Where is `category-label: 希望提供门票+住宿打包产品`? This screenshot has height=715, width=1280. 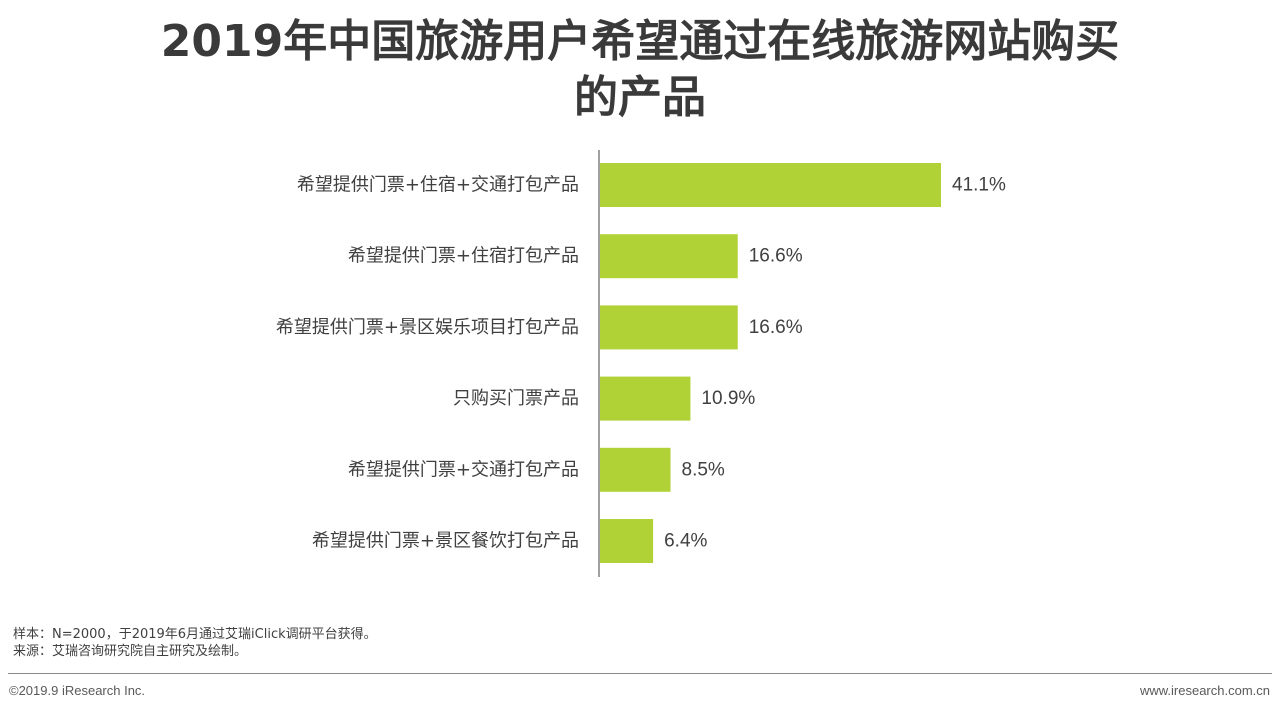 category-label: 希望提供门票+住宿打包产品 is located at coordinates (463, 256).